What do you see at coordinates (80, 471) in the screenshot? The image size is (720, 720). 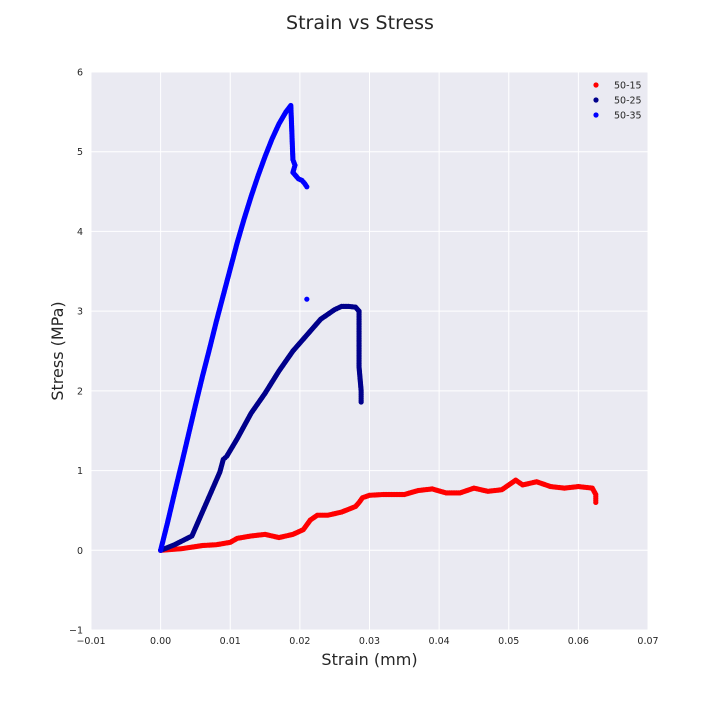 I see `y-tick-label: 1` at bounding box center [80, 471].